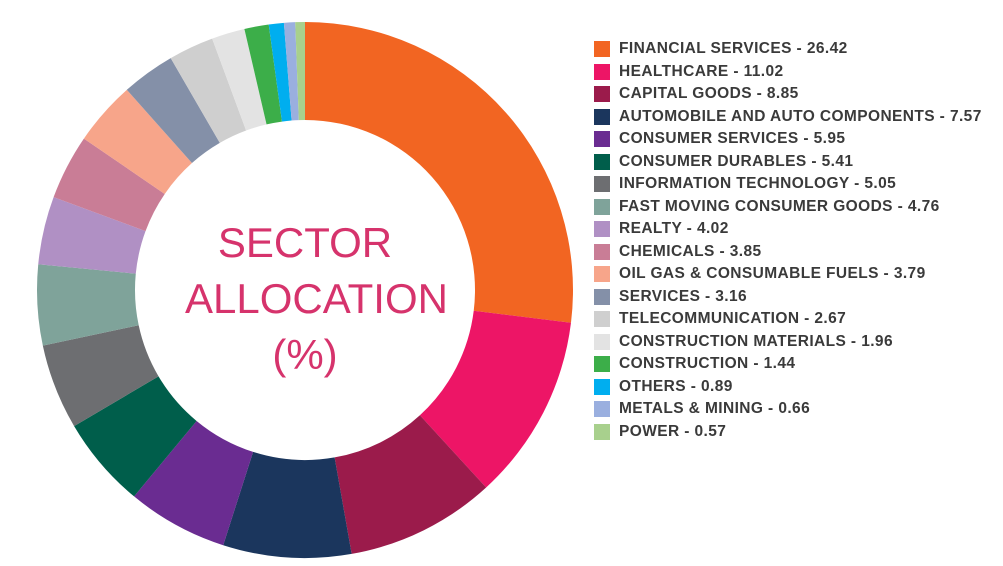  Describe the element at coordinates (701, 71) in the screenshot. I see `legend-label: HEALTHCARE - 11.02` at that location.